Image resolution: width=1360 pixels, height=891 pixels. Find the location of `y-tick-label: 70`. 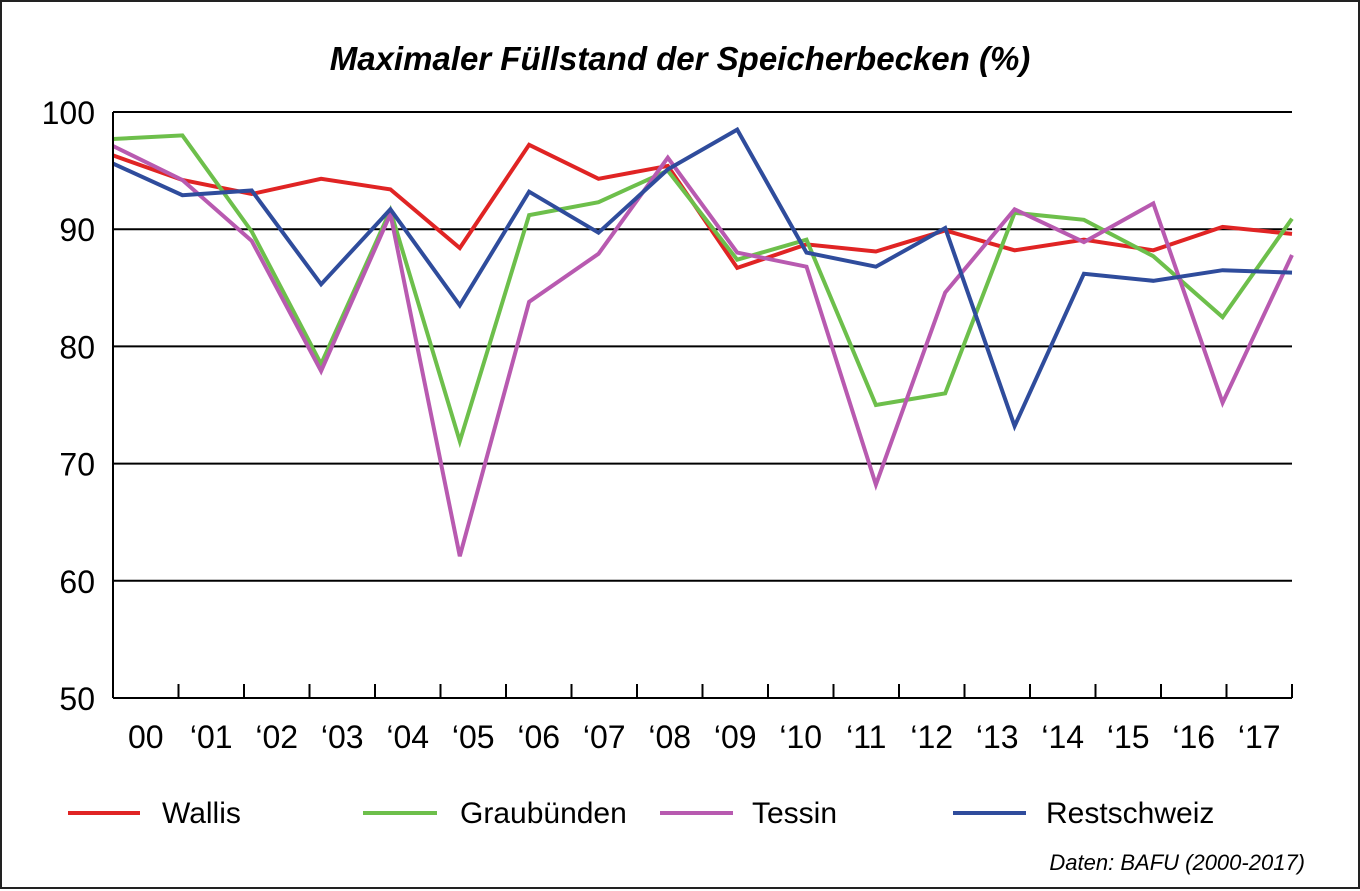

y-tick-label: 70 is located at coordinates (77, 465).